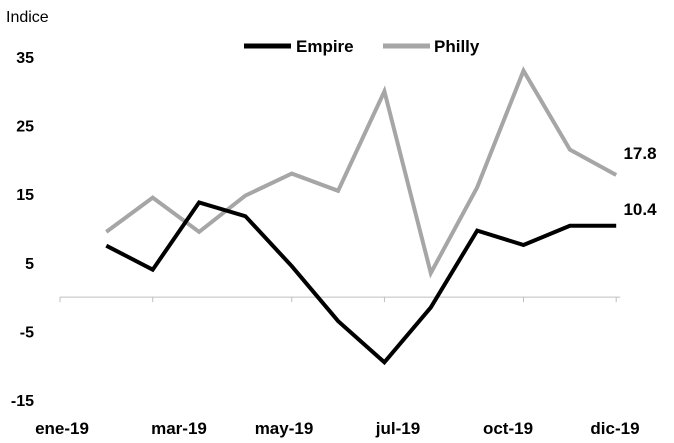 Image resolution: width=674 pixels, height=443 pixels. I want to click on x-tick-label: ene-19, so click(62, 428).